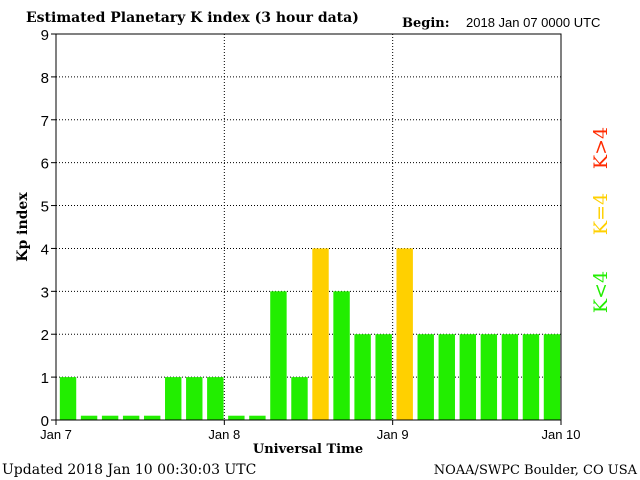  I want to click on y-ticks: 0 1 2 3 4 5 6 7 8 9, so click(48, 228).